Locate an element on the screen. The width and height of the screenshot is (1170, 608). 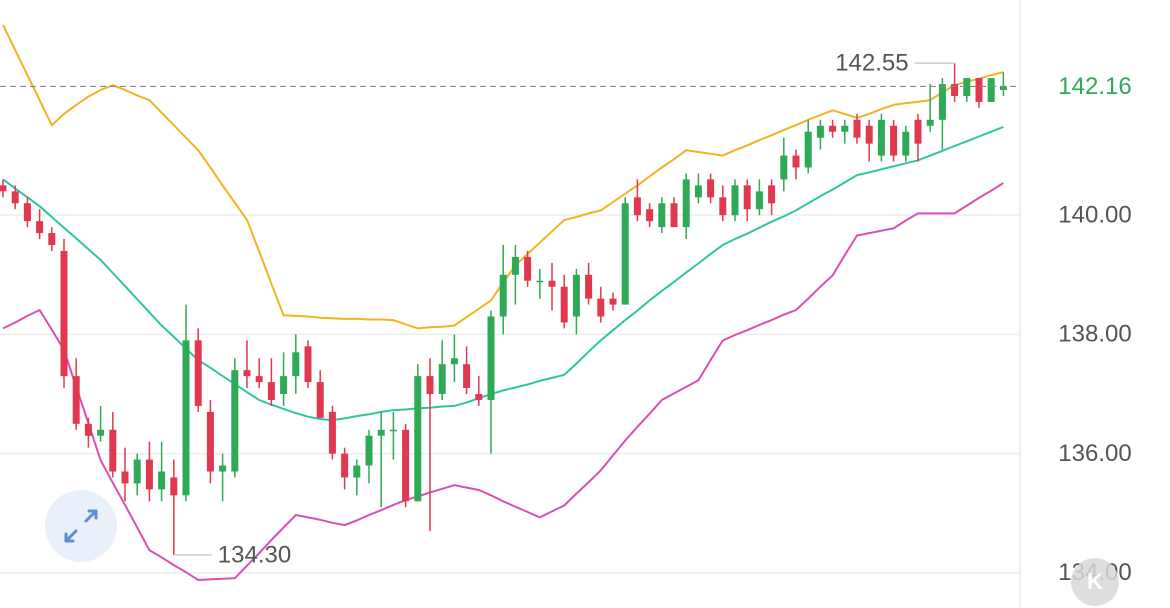
y-tick-label: 138.00 is located at coordinates (1094, 334).